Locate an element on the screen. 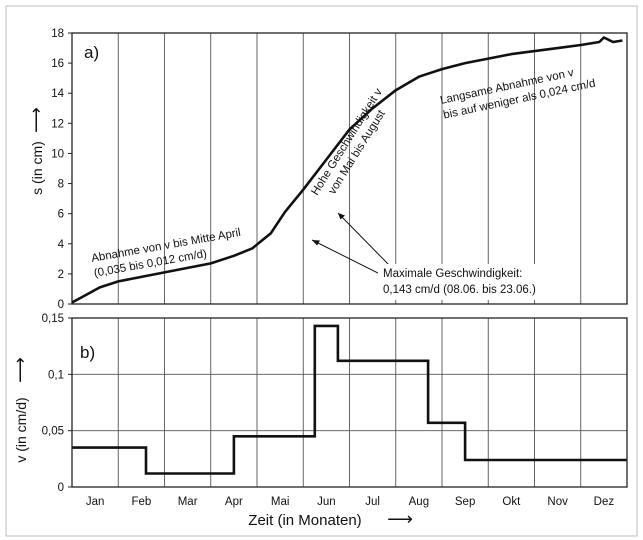 The image size is (643, 540). panel-a-y-axis-label: s (in cm) is located at coordinates (37, 168).